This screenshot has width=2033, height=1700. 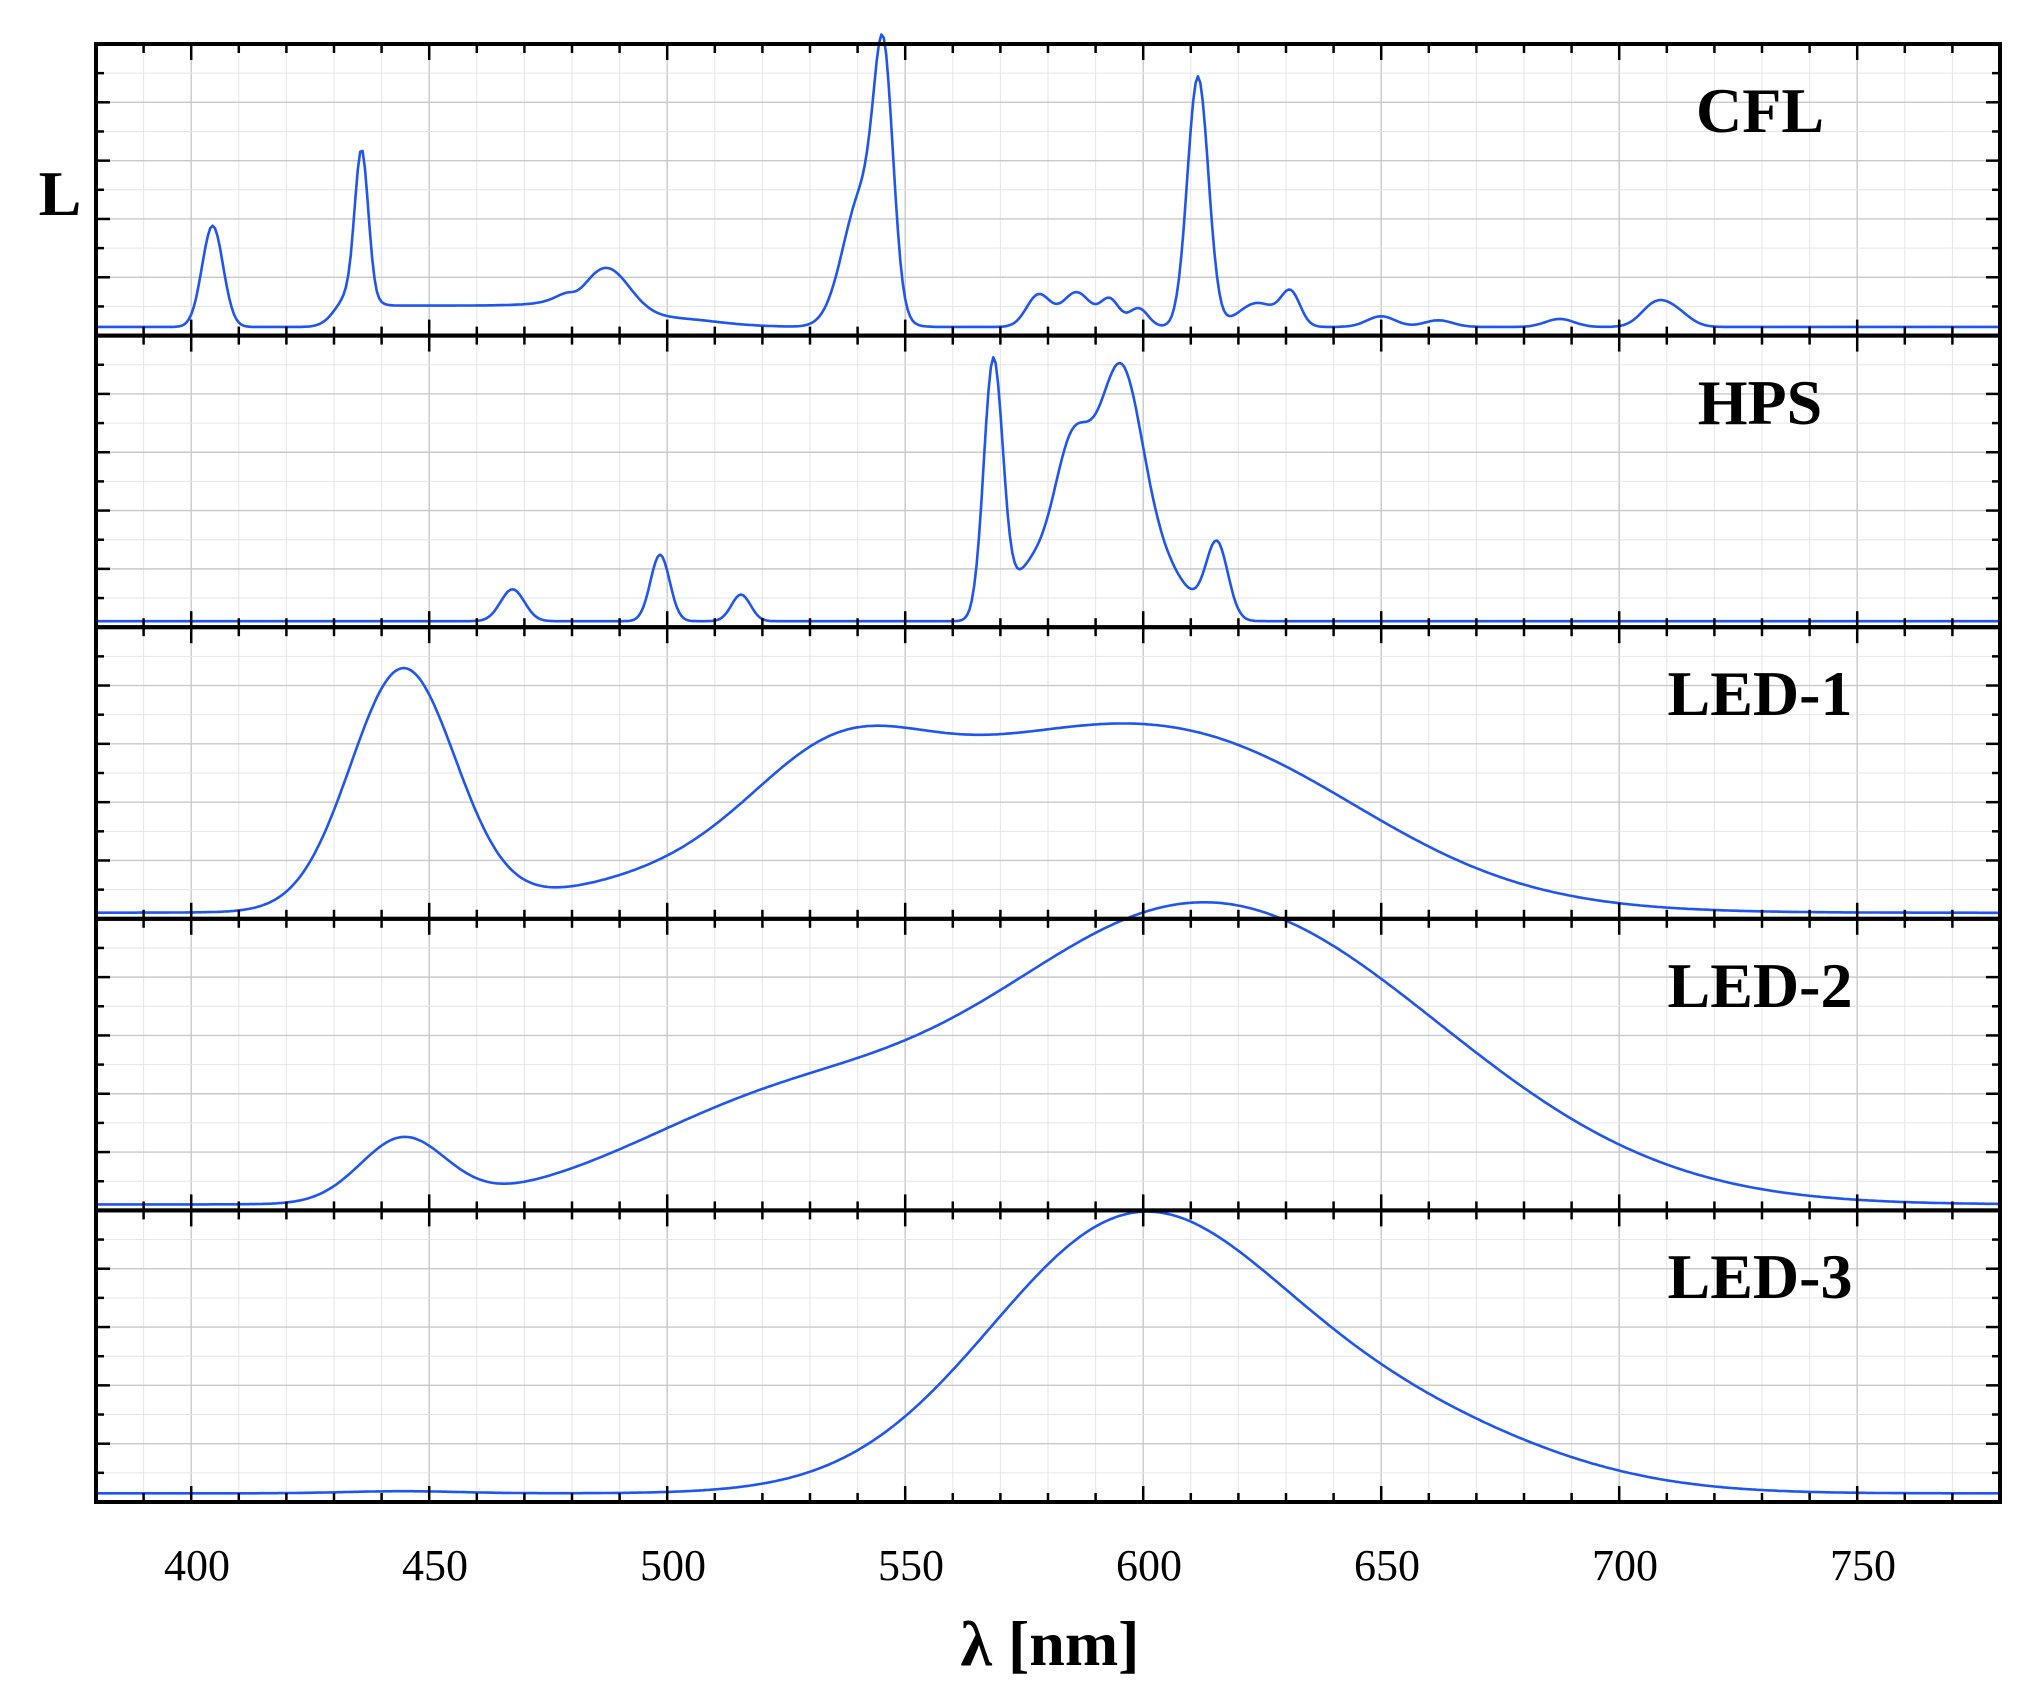 What do you see at coordinates (1760, 693) in the screenshot?
I see `panel-label-led-1: LED-1` at bounding box center [1760, 693].